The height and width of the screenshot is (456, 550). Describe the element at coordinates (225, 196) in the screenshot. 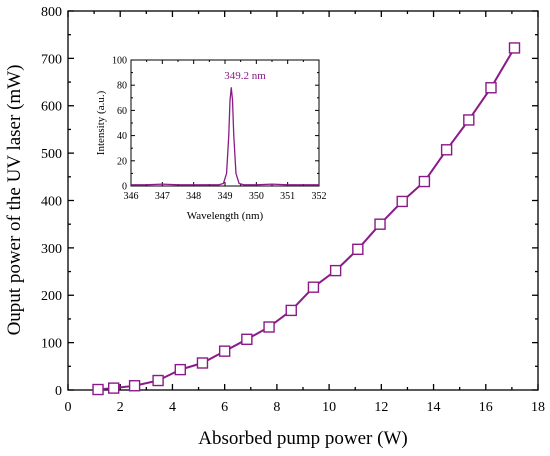

I see `inset-x-tick-label: 349` at that location.